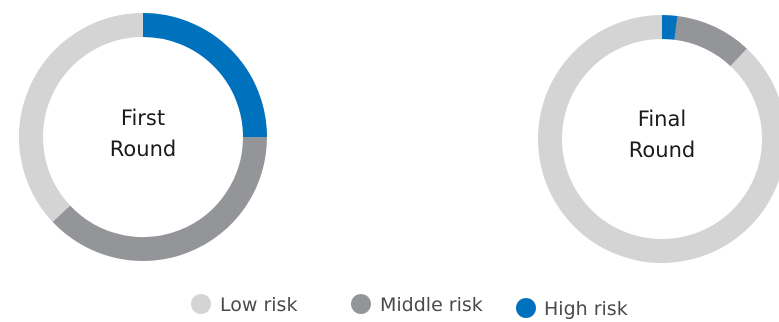  I want to click on legend-item-middle-risk: Middle risk, so click(417, 305).